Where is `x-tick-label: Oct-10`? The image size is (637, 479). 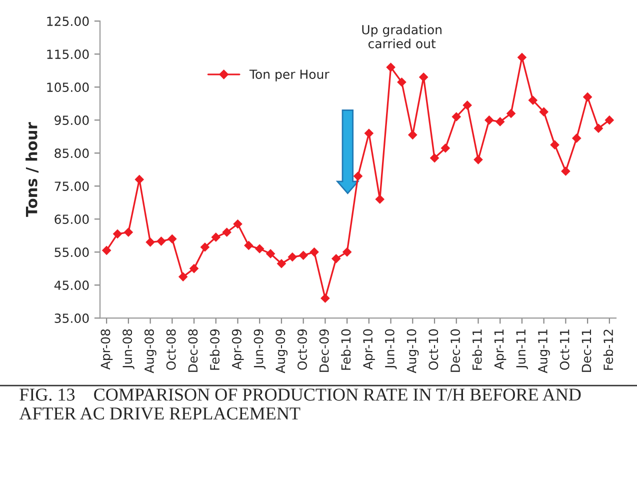
x-tick-label: Oct-10 is located at coordinates (433, 349).